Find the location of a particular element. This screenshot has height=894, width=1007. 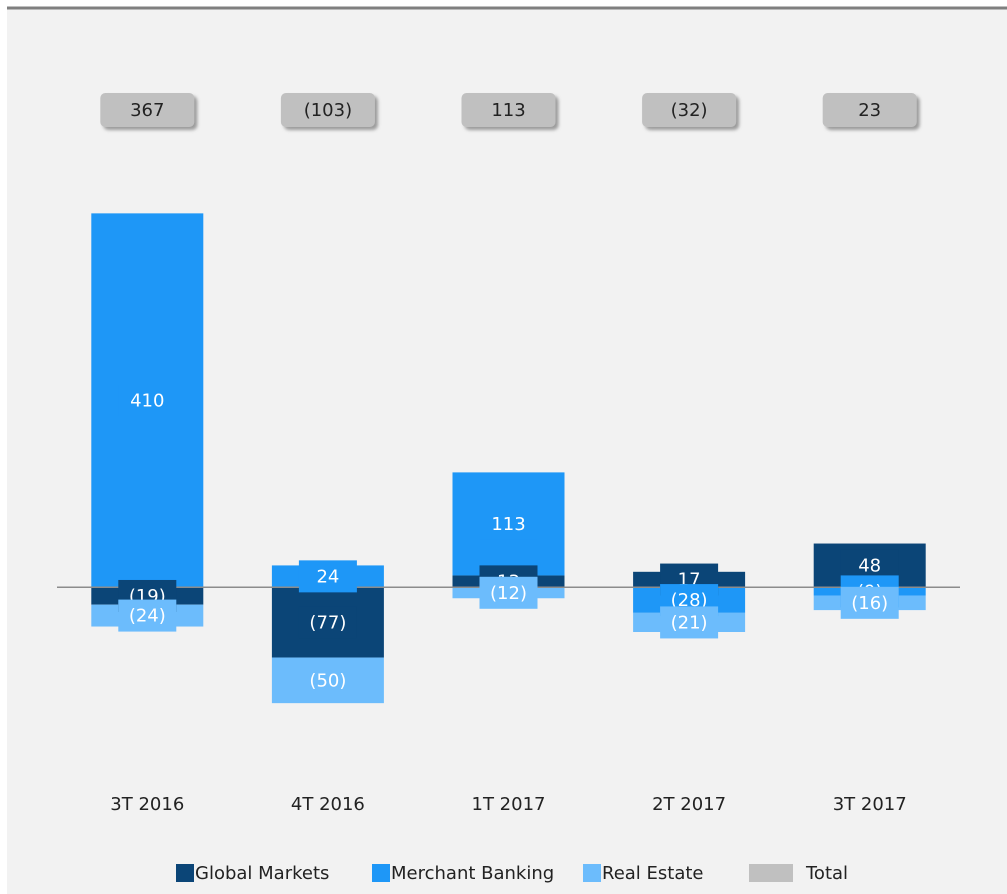

data-label: (77) is located at coordinates (327, 622).